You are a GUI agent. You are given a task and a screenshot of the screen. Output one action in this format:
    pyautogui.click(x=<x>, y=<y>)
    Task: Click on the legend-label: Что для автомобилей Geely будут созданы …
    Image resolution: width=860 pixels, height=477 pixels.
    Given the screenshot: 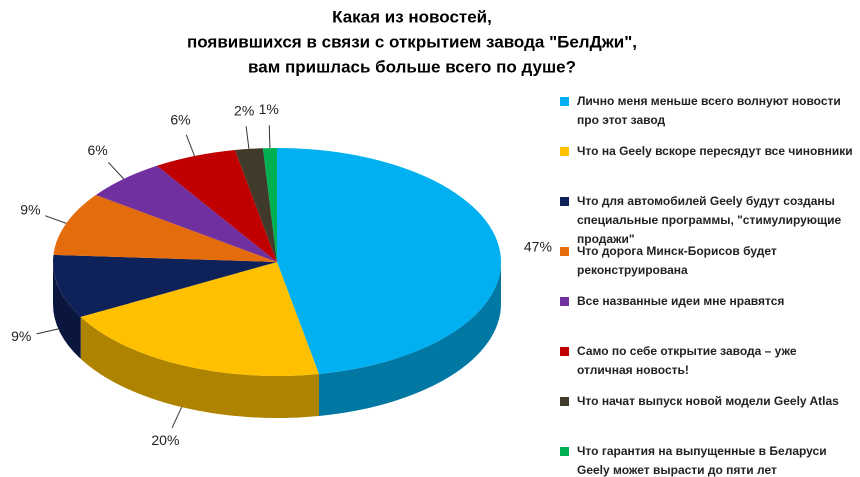 What is the action you would take?
    pyautogui.click(x=709, y=220)
    